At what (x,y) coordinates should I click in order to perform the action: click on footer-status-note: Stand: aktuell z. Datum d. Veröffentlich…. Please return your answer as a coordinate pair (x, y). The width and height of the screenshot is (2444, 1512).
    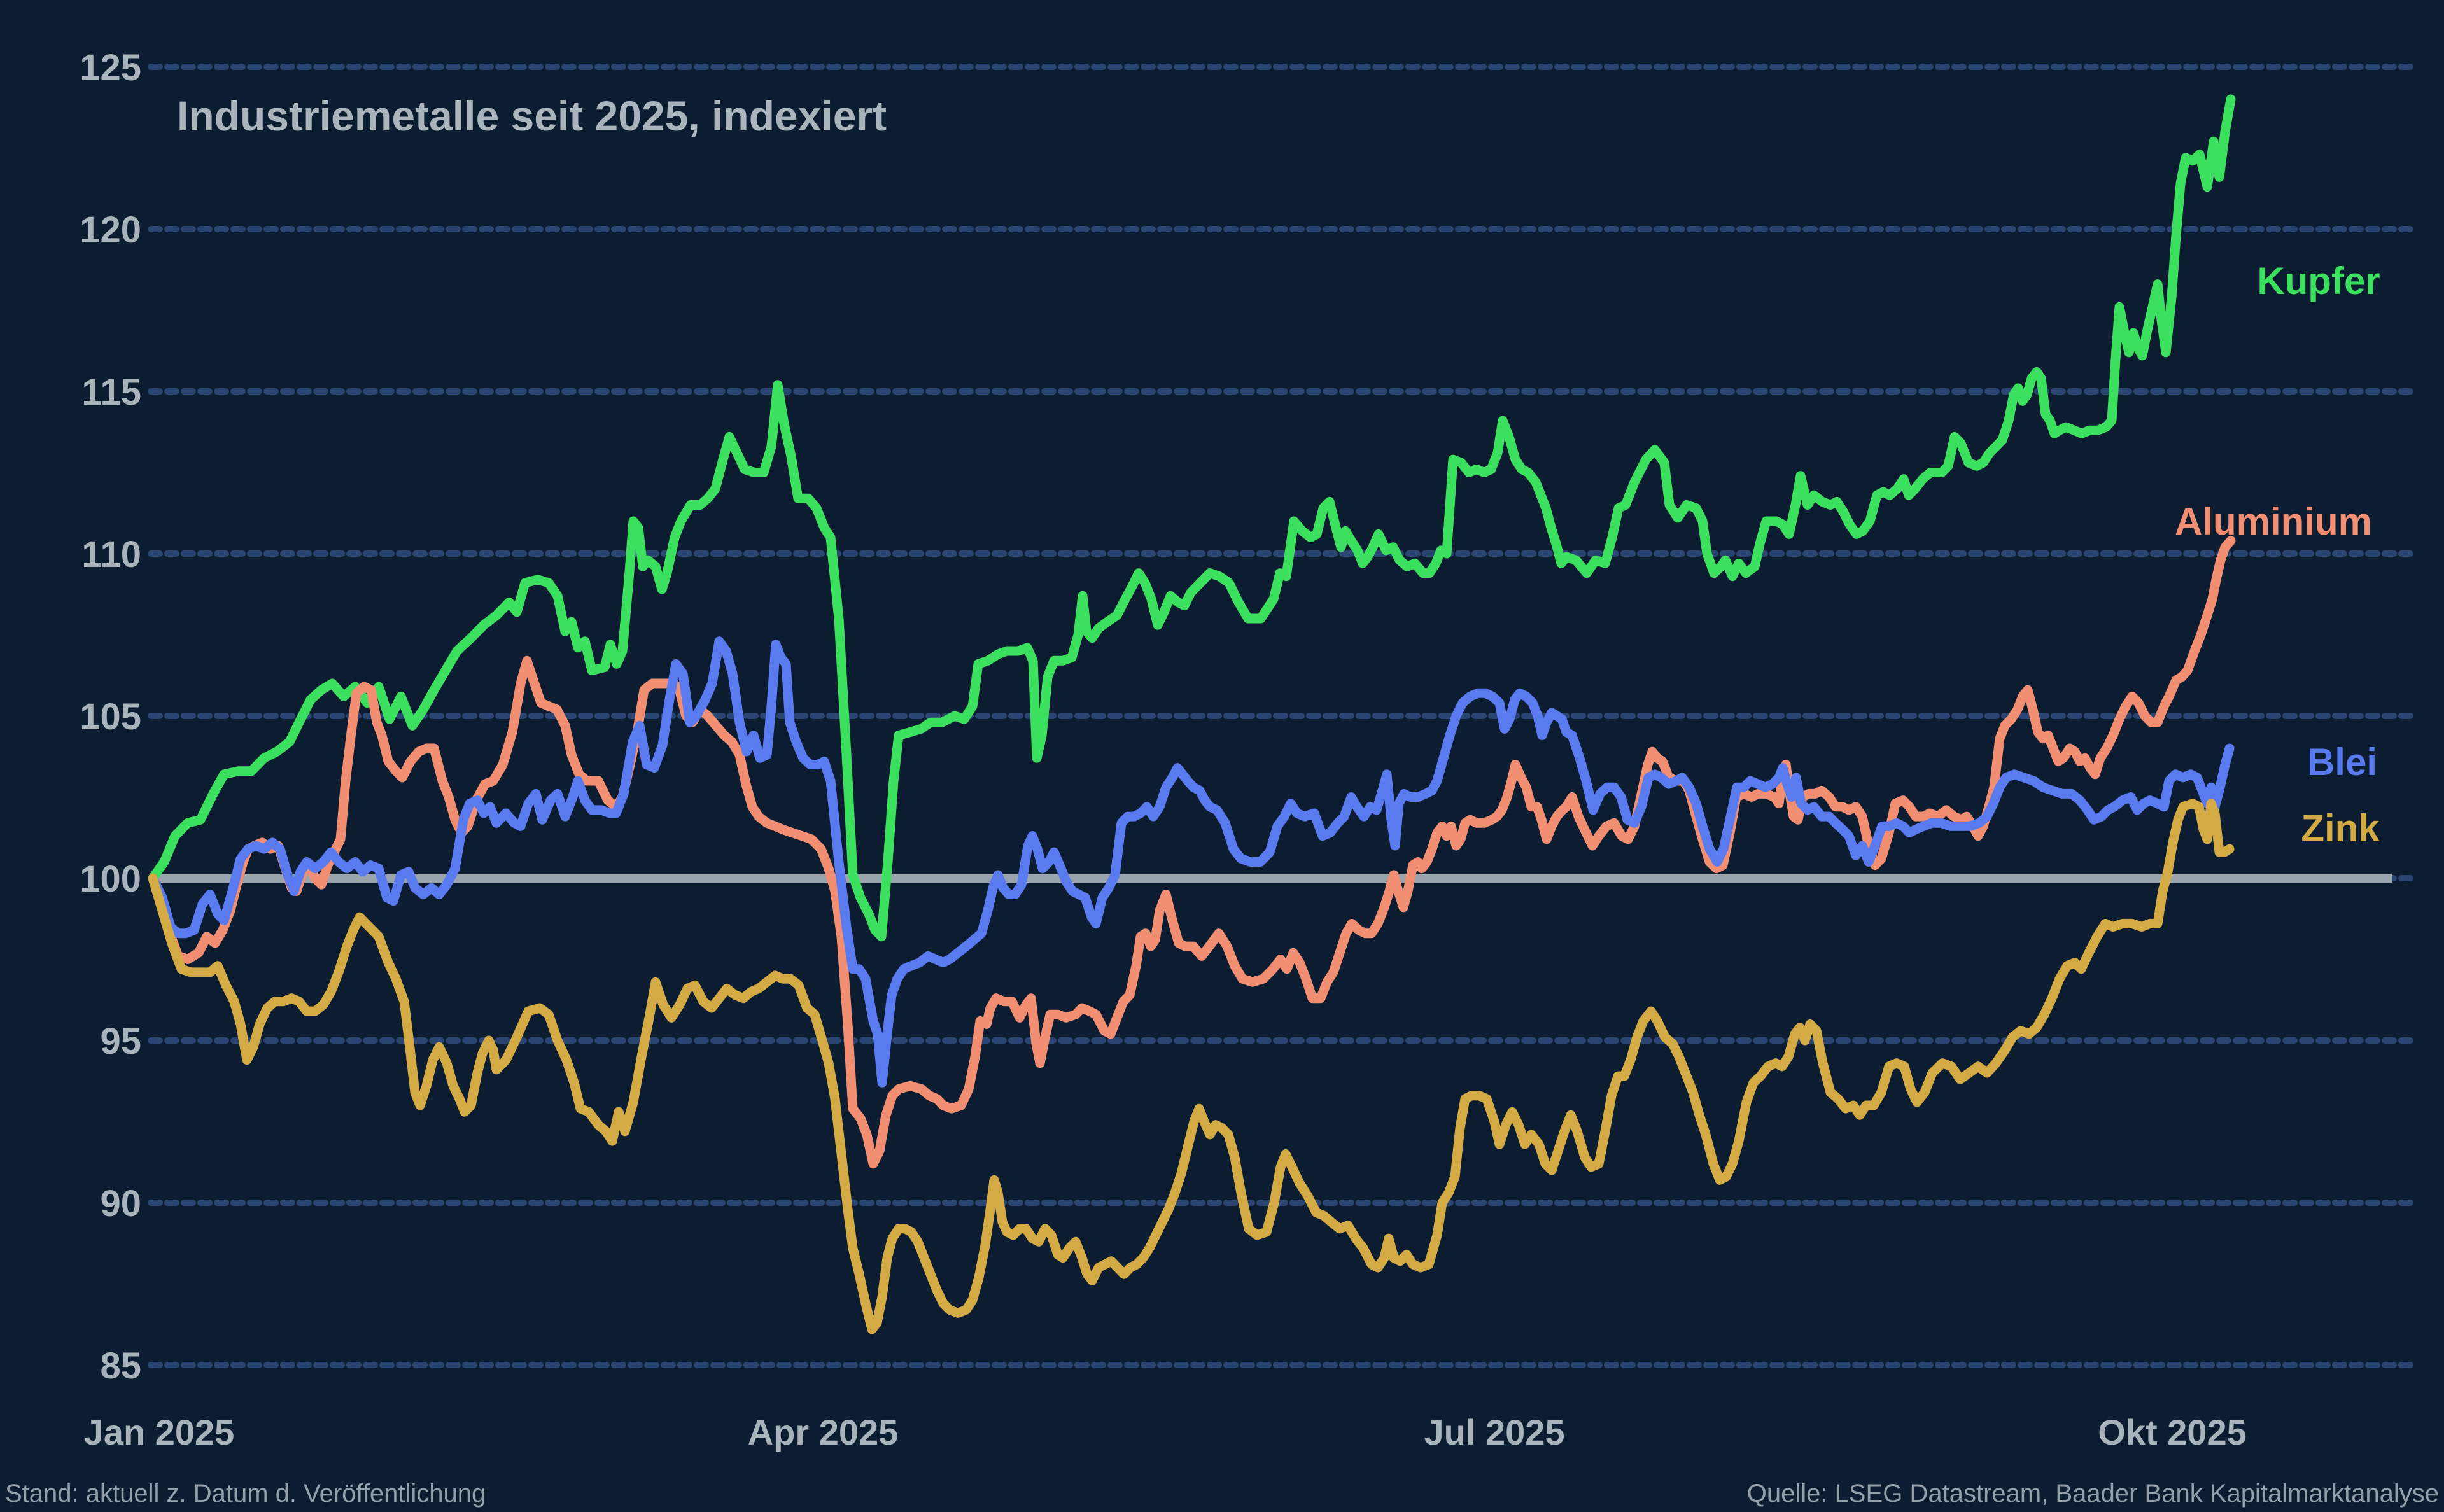
    Looking at the image, I should click on (245, 1494).